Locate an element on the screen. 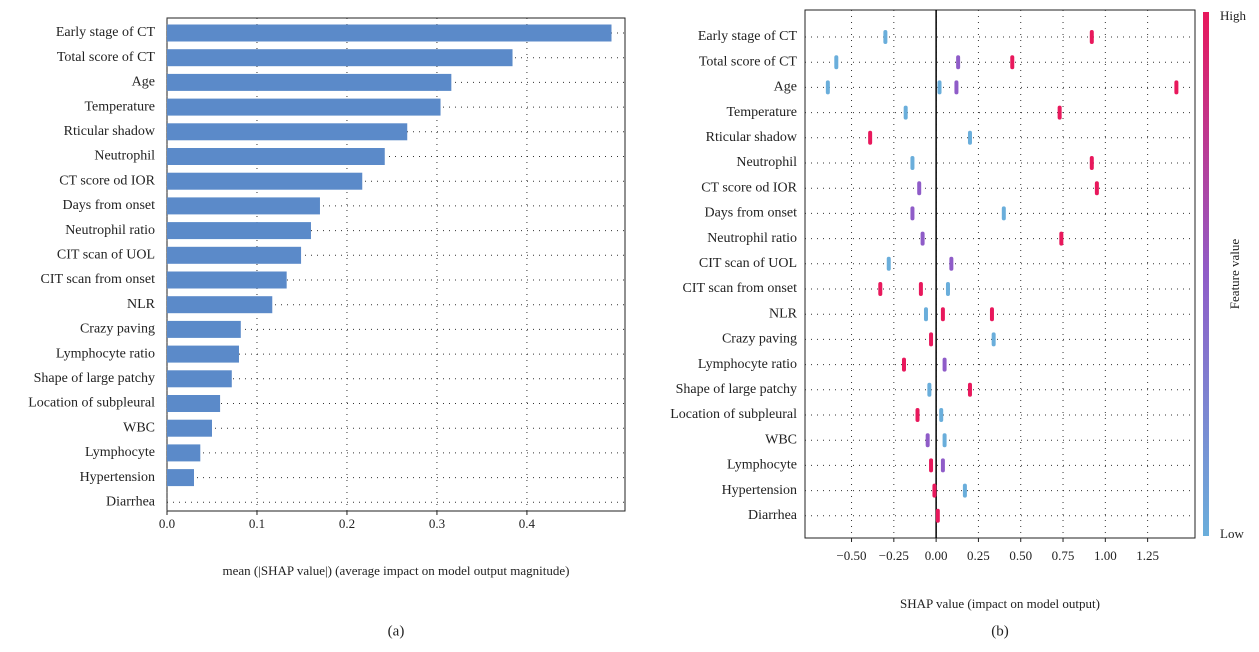 Image resolution: width=1259 pixels, height=652 pixels. y-tick-label: Days from onset is located at coordinates (750, 213).